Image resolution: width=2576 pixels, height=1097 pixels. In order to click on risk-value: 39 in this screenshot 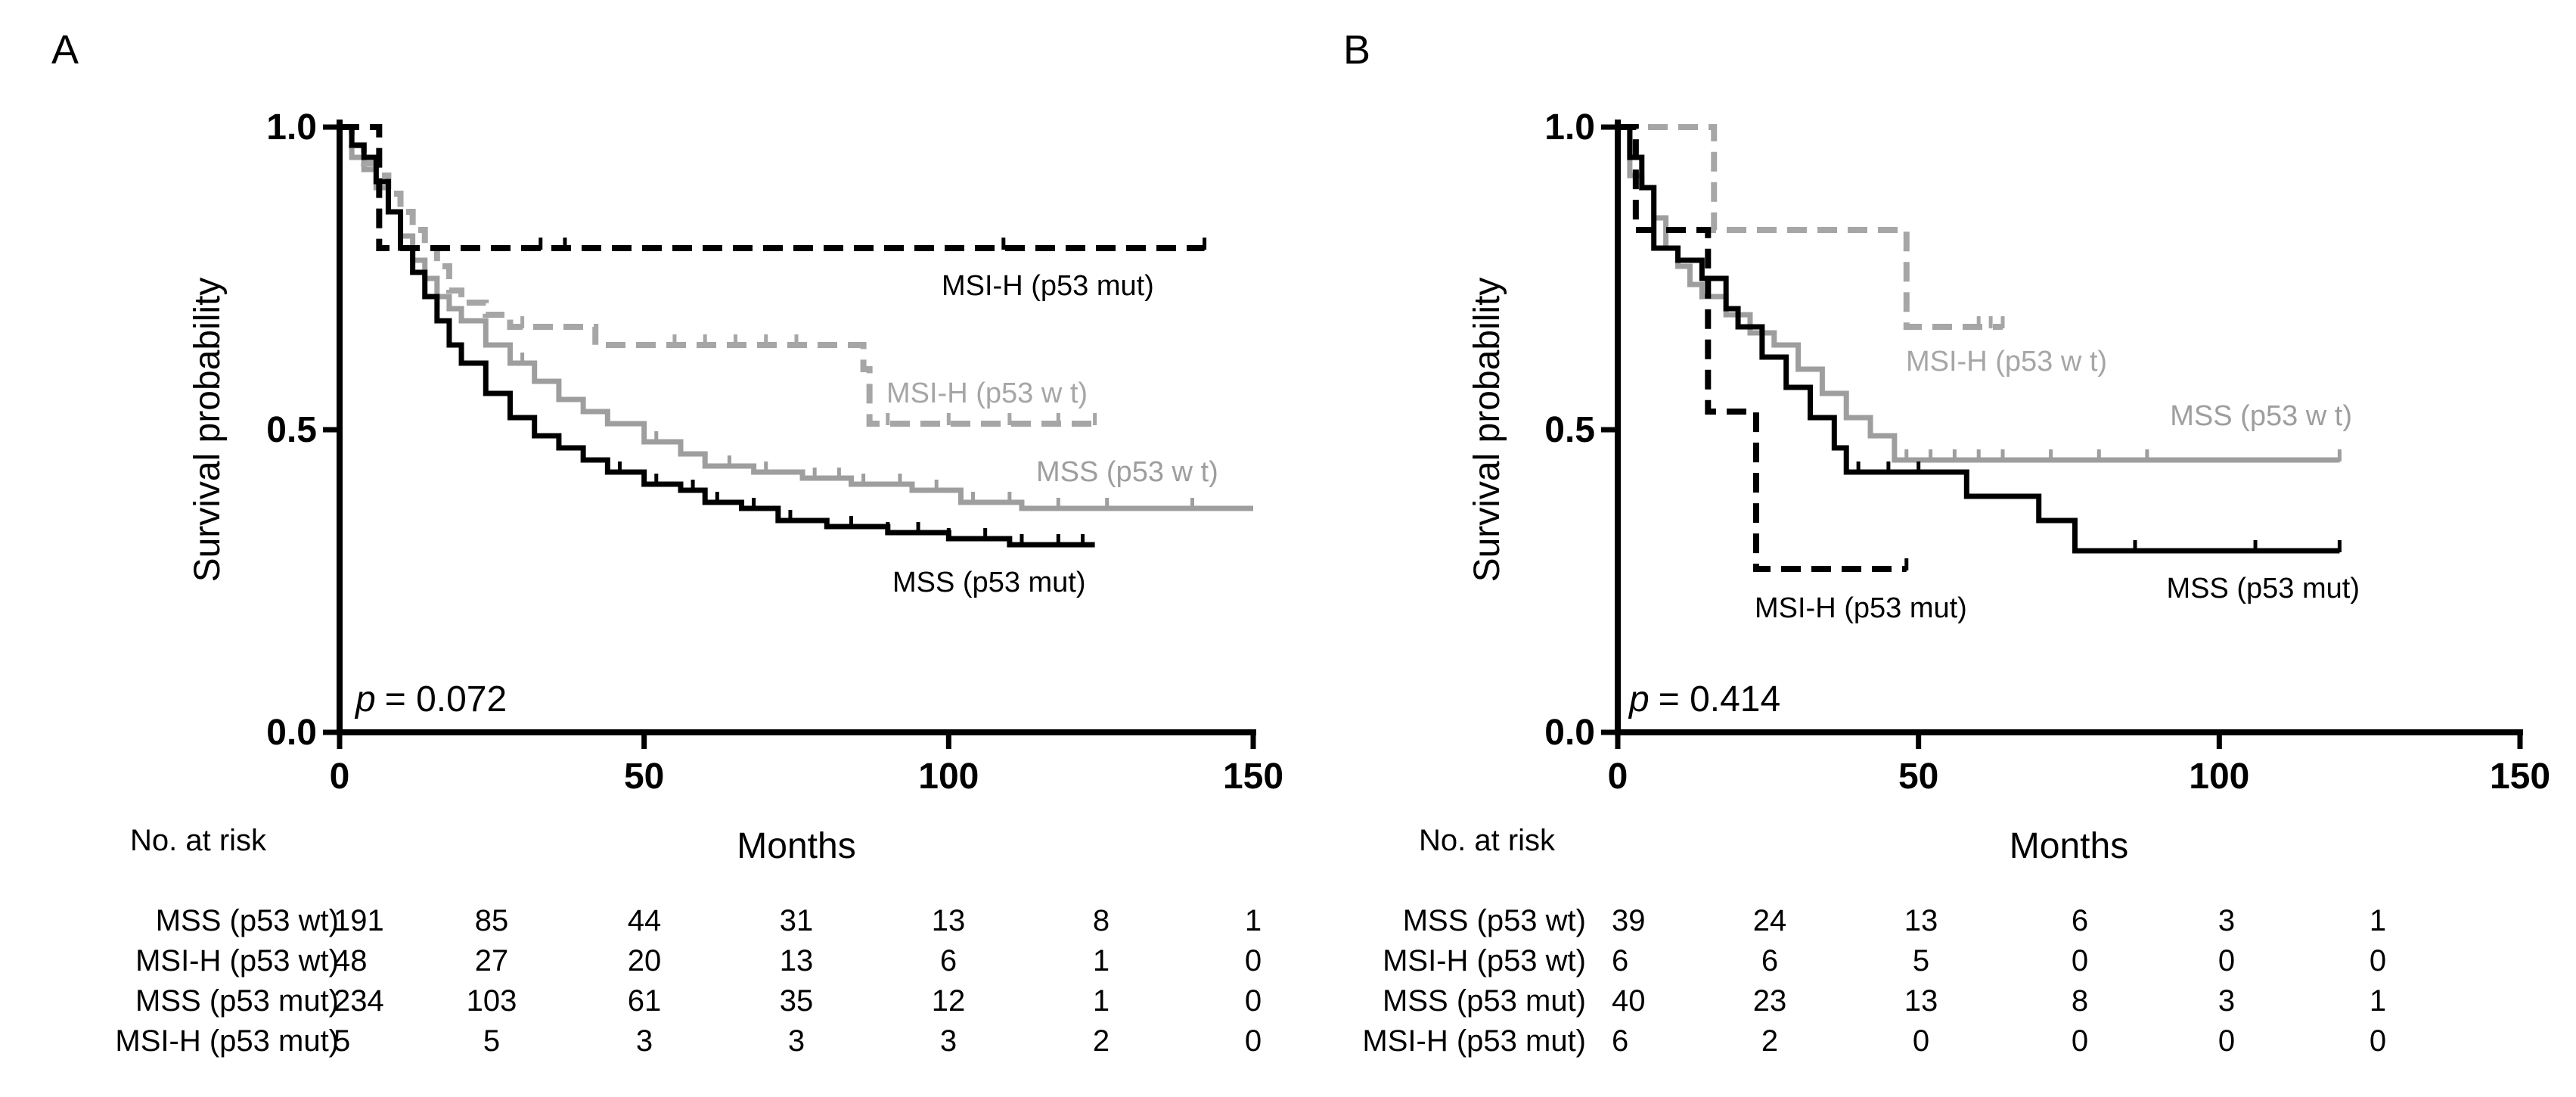, I will do `click(1629, 921)`.